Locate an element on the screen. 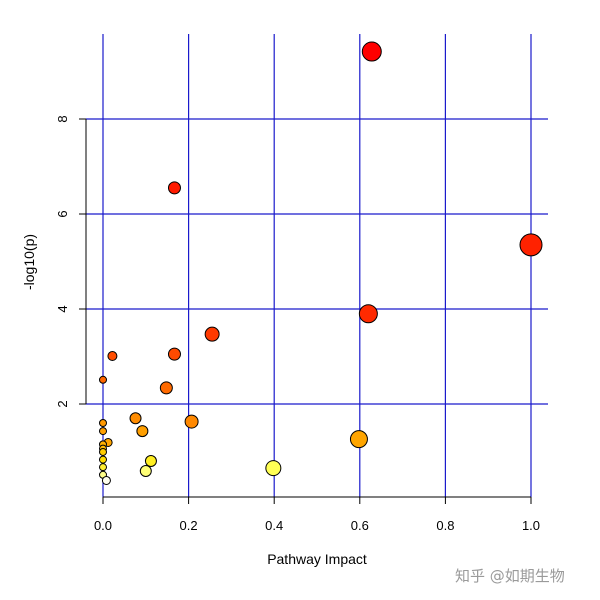  y-tick-label-3: 8 is located at coordinates (62, 118).